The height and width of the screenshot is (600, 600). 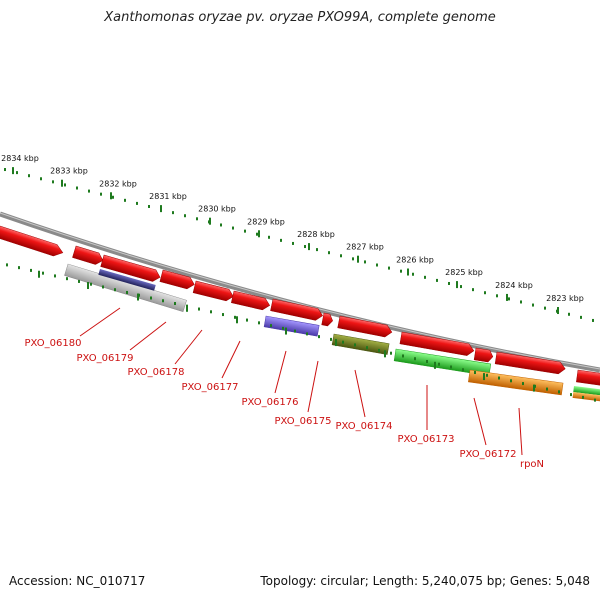 What do you see at coordinates (532, 464) in the screenshot?
I see `gene-label: rpoN` at bounding box center [532, 464].